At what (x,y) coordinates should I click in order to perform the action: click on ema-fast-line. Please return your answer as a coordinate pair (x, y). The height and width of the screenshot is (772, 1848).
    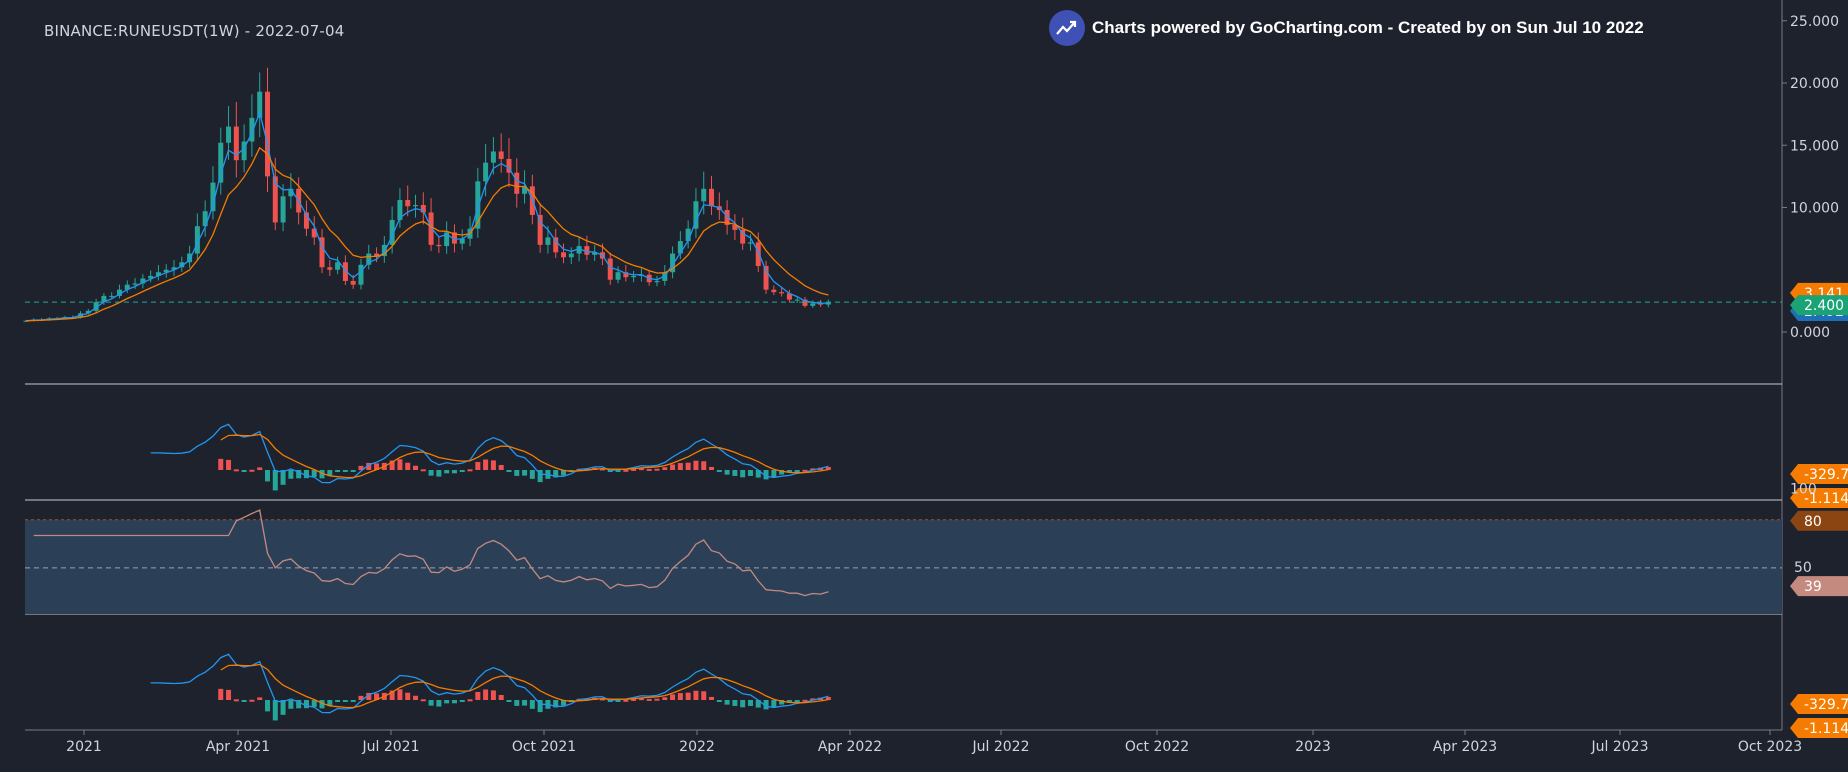
    Looking at the image, I should click on (427, 216).